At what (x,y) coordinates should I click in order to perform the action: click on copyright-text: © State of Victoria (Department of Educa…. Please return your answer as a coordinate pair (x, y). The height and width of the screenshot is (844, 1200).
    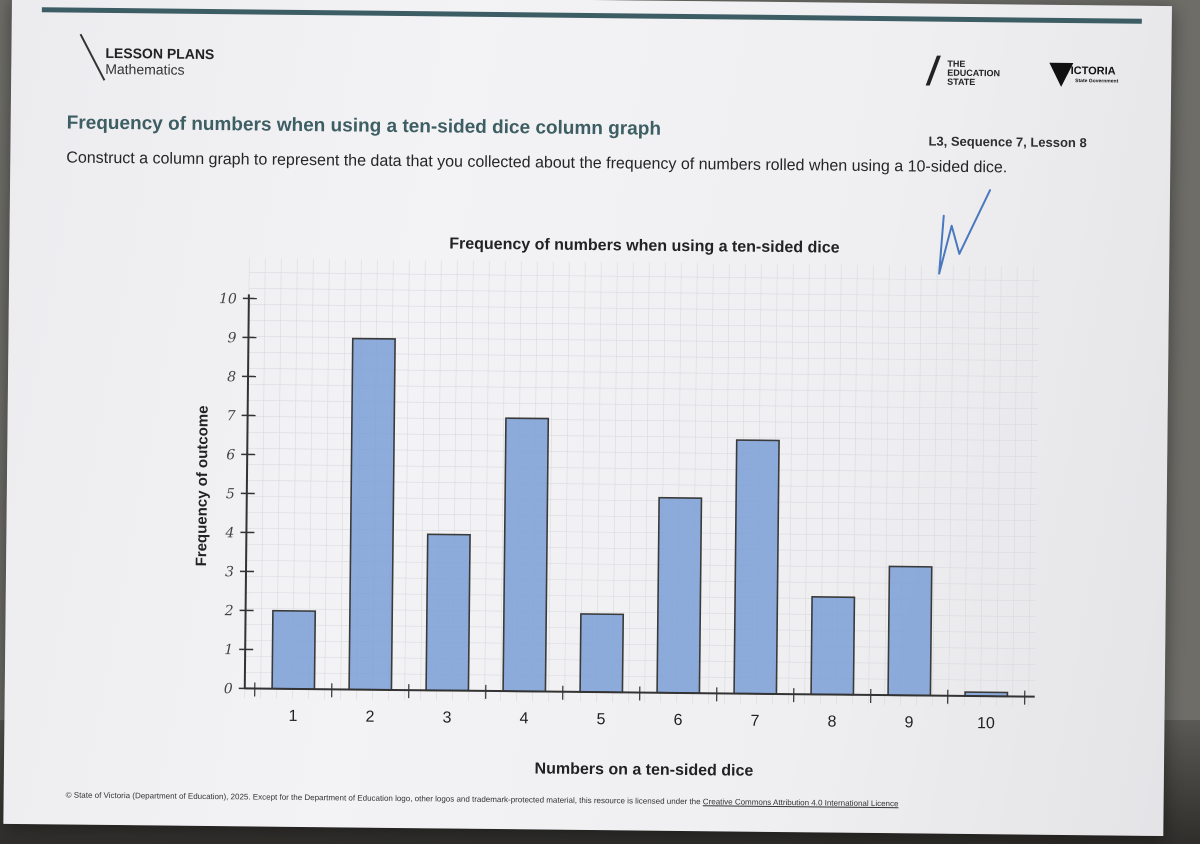
    Looking at the image, I should click on (383, 798).